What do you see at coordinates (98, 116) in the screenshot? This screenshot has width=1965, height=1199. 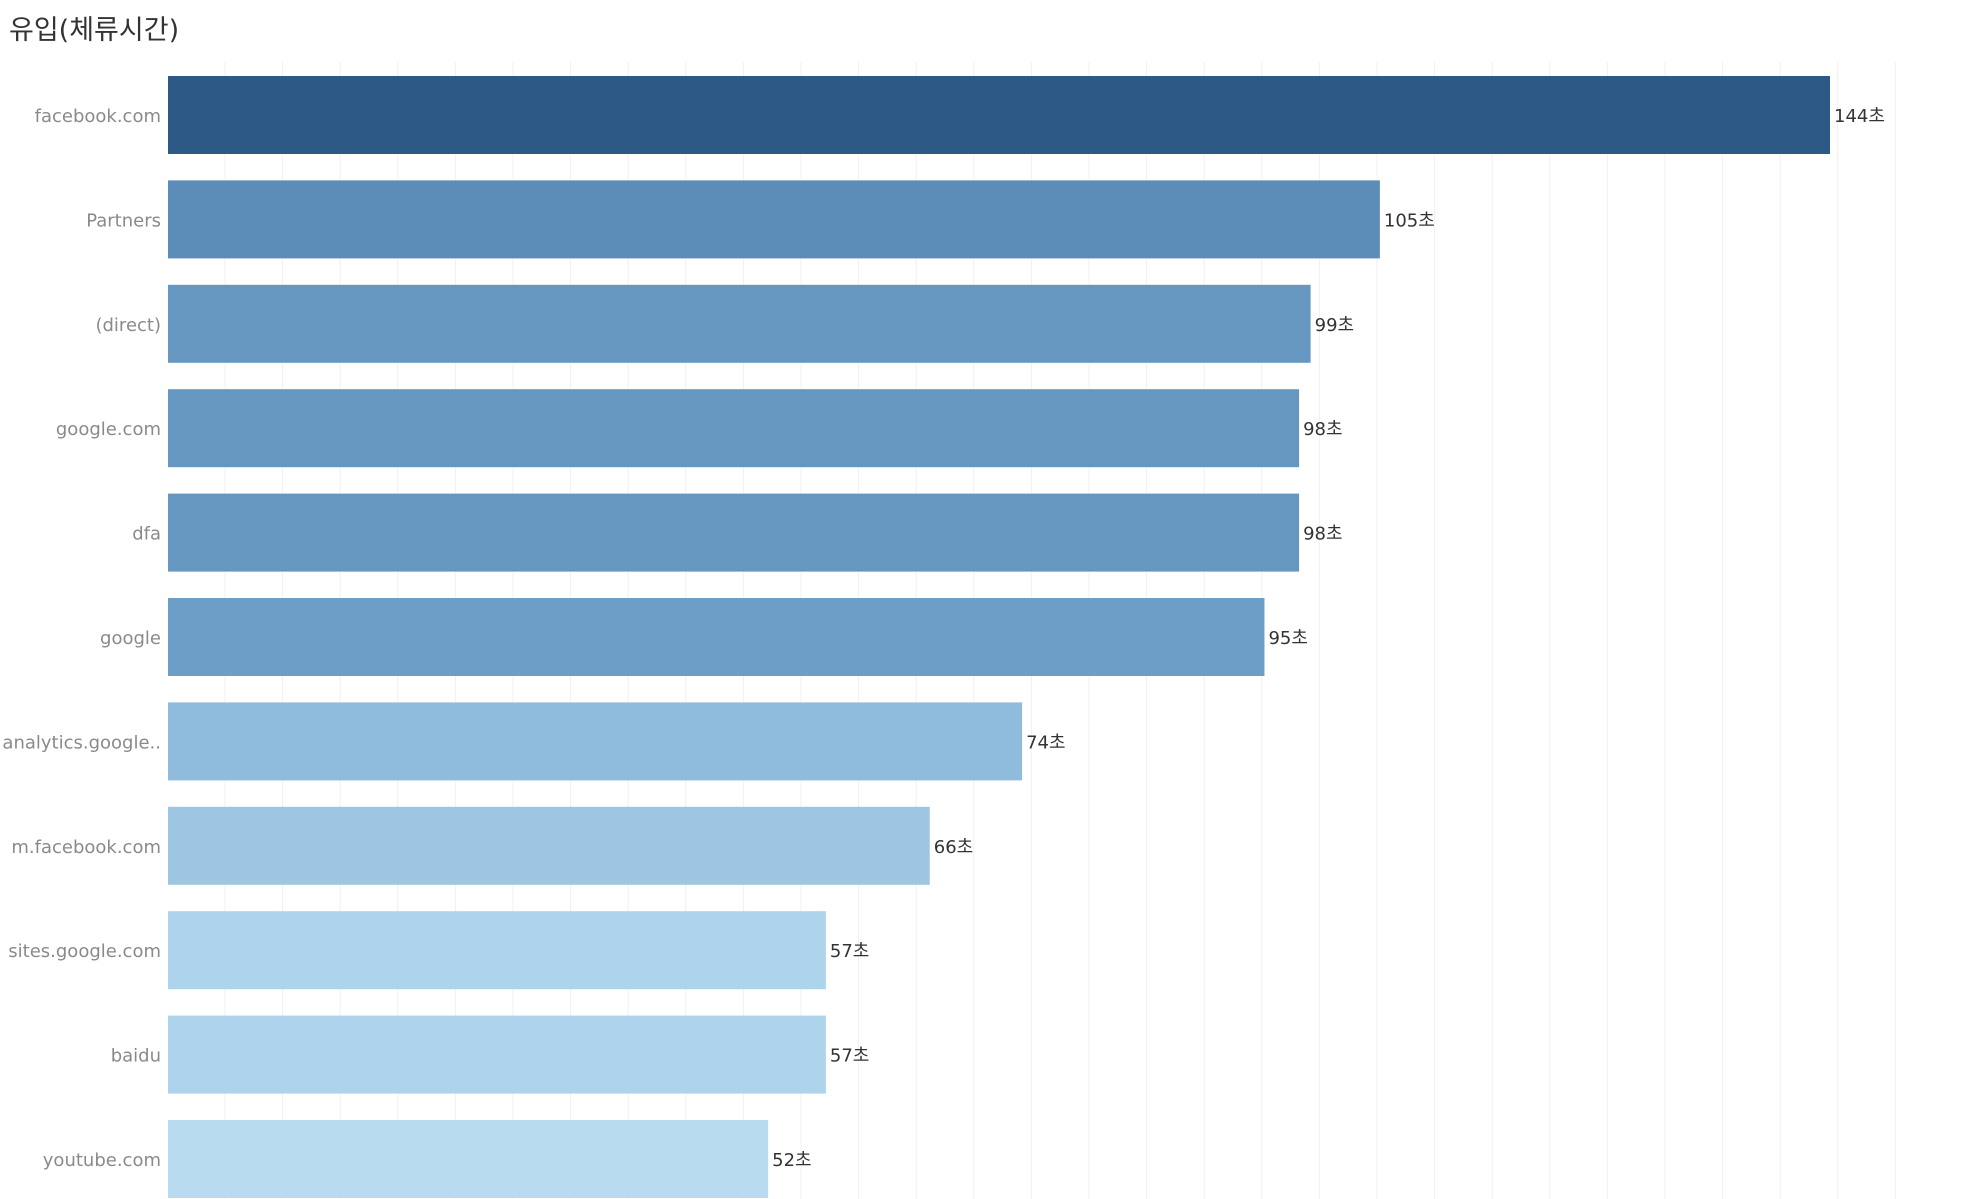 I see `category-label: facebook.com` at bounding box center [98, 116].